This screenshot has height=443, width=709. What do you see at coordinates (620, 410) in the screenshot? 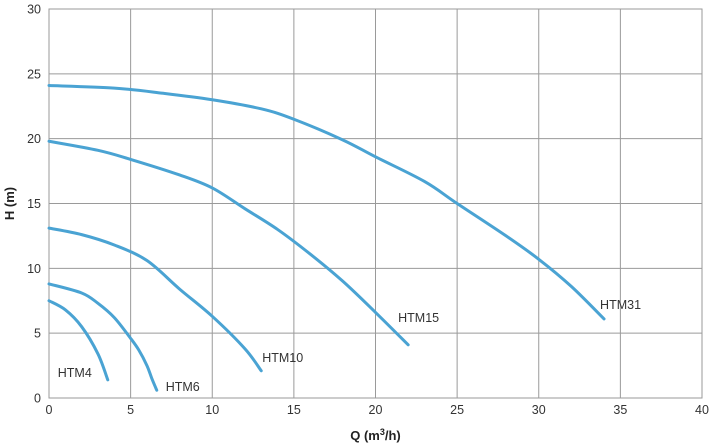
I see `x-tick-label: 35` at bounding box center [620, 410].